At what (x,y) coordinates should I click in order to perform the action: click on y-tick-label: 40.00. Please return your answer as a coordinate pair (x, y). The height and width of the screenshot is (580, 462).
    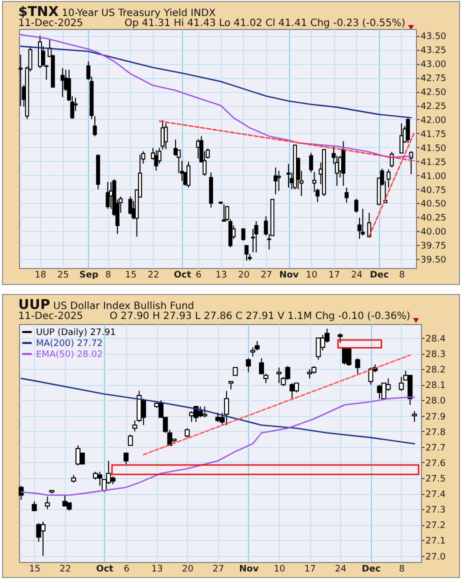
    Looking at the image, I should click on (433, 233).